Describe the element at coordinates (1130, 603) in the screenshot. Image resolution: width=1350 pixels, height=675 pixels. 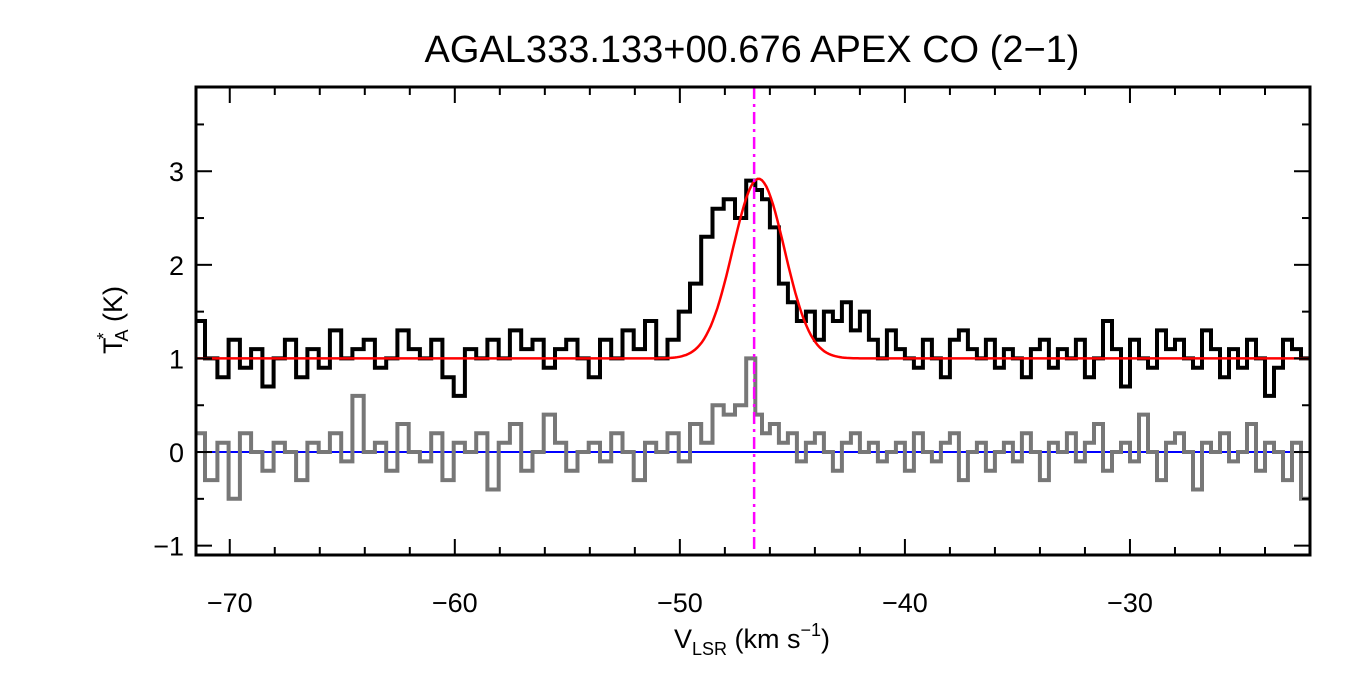
I see `x-tick-label: −30` at that location.